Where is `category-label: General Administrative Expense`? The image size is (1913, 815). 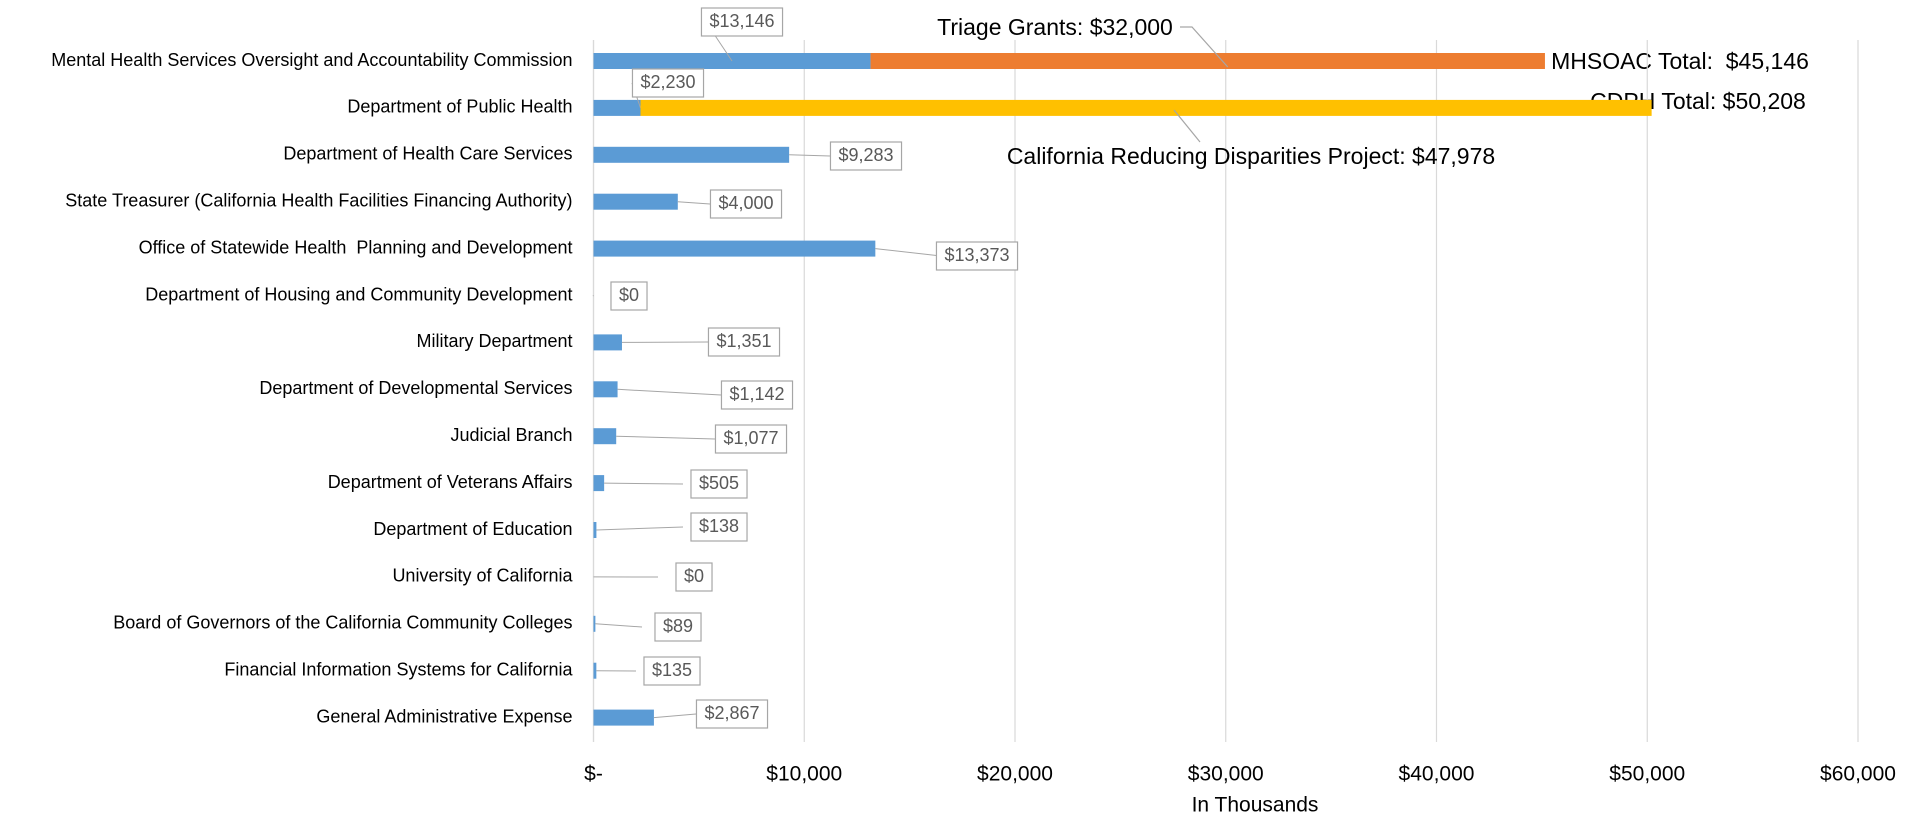
category-label: General Administrative Expense is located at coordinates (444, 716).